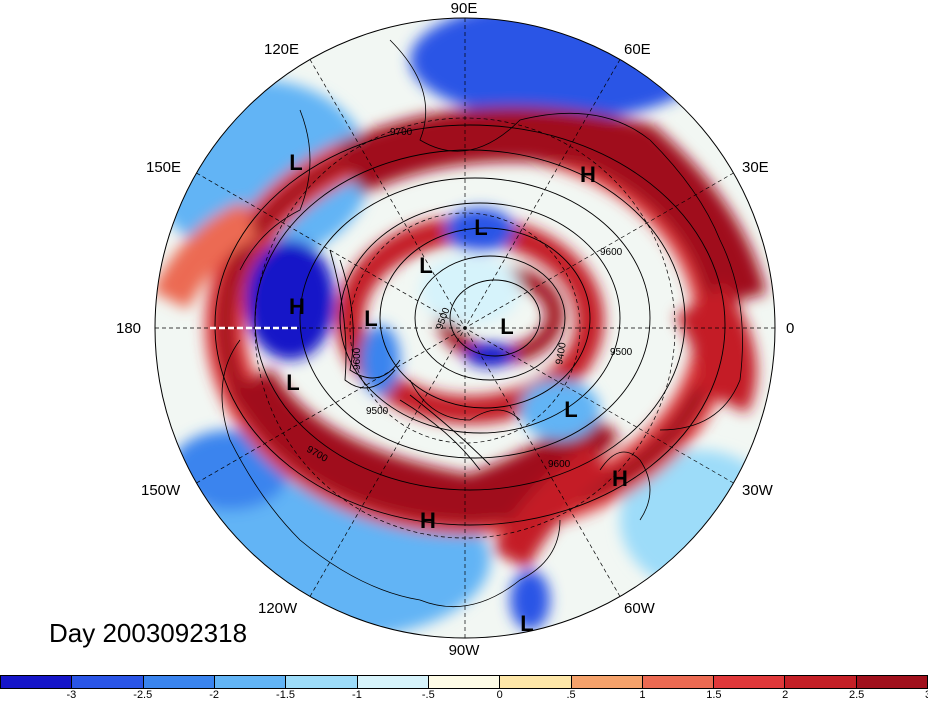  I want to click on lon-label-90e: 90E, so click(464, 8).